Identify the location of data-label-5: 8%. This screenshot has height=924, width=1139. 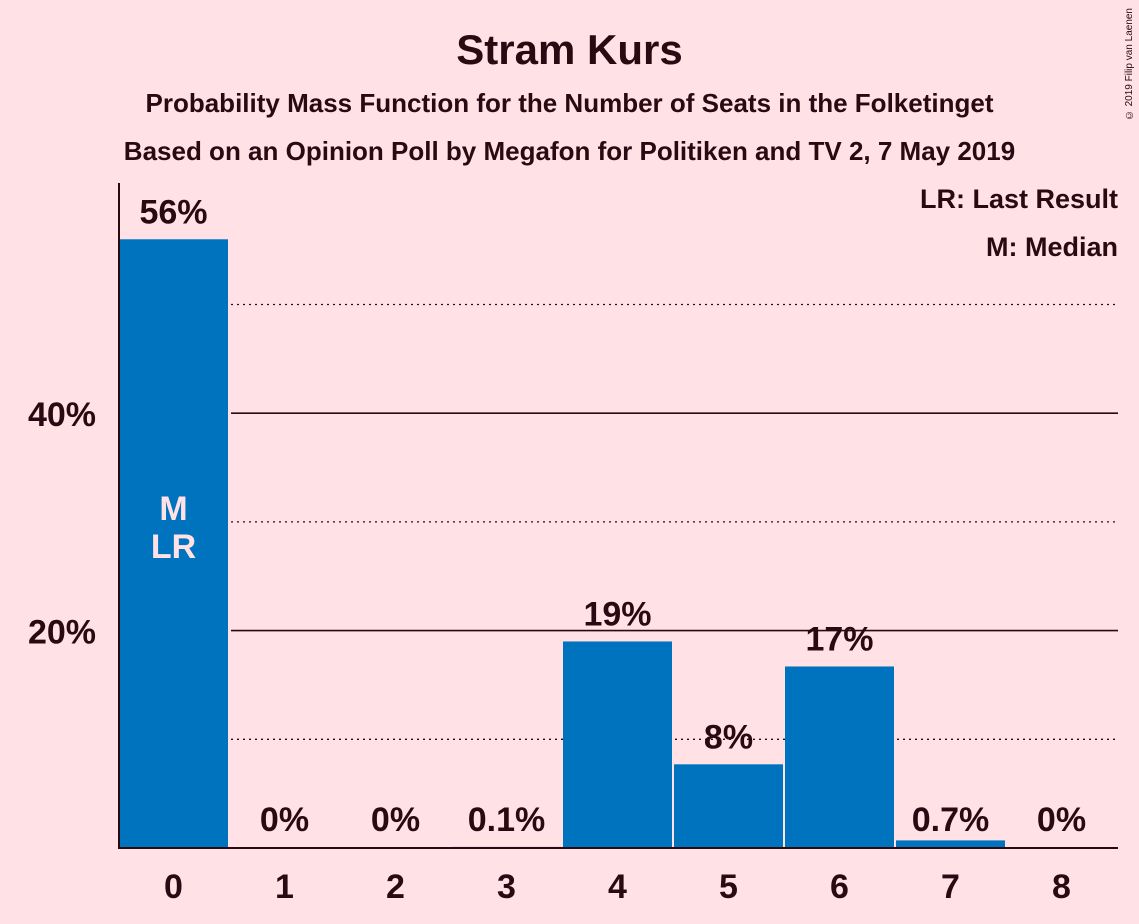
(728, 737).